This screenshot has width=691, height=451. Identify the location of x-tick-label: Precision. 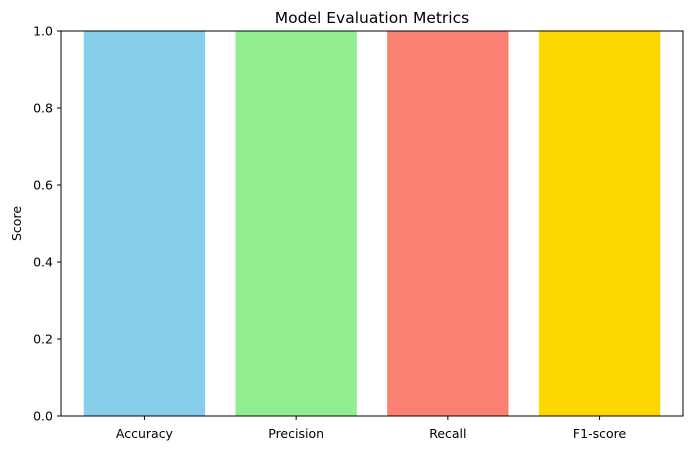
(296, 433).